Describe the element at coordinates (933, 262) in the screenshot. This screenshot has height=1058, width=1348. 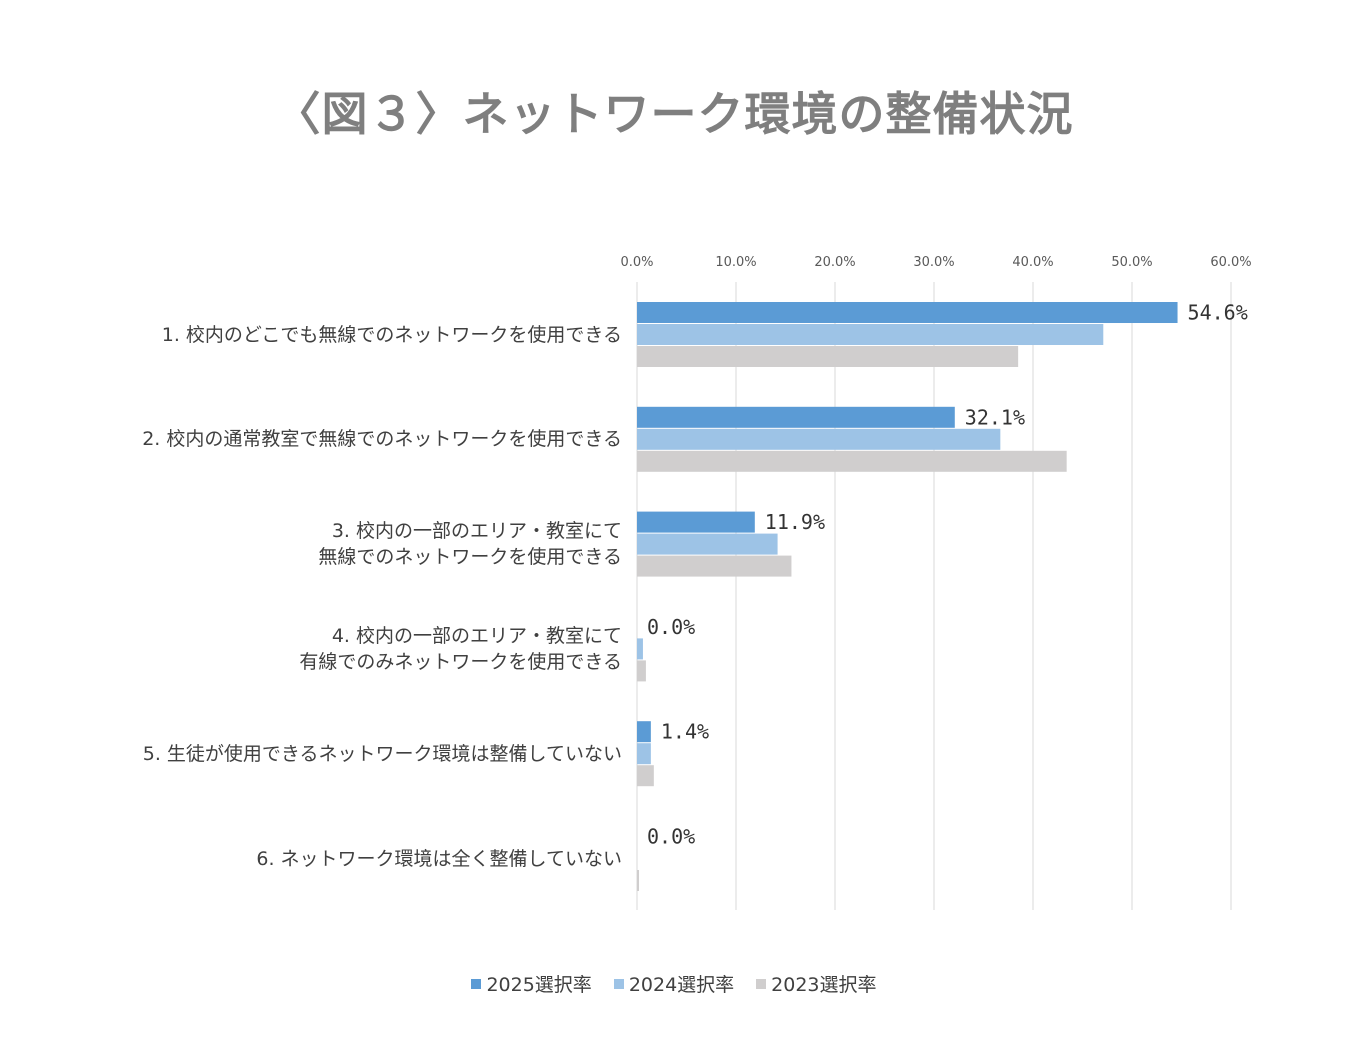
I see `x-tick-label: 30.0%` at that location.